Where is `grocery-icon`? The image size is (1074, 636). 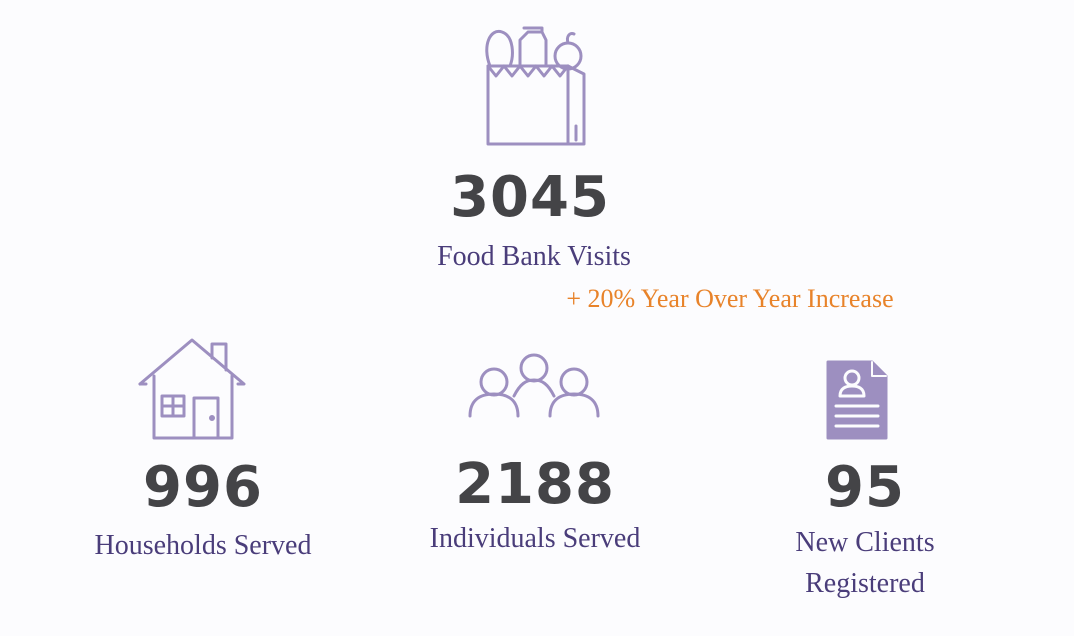
grocery-icon is located at coordinates (535, 86).